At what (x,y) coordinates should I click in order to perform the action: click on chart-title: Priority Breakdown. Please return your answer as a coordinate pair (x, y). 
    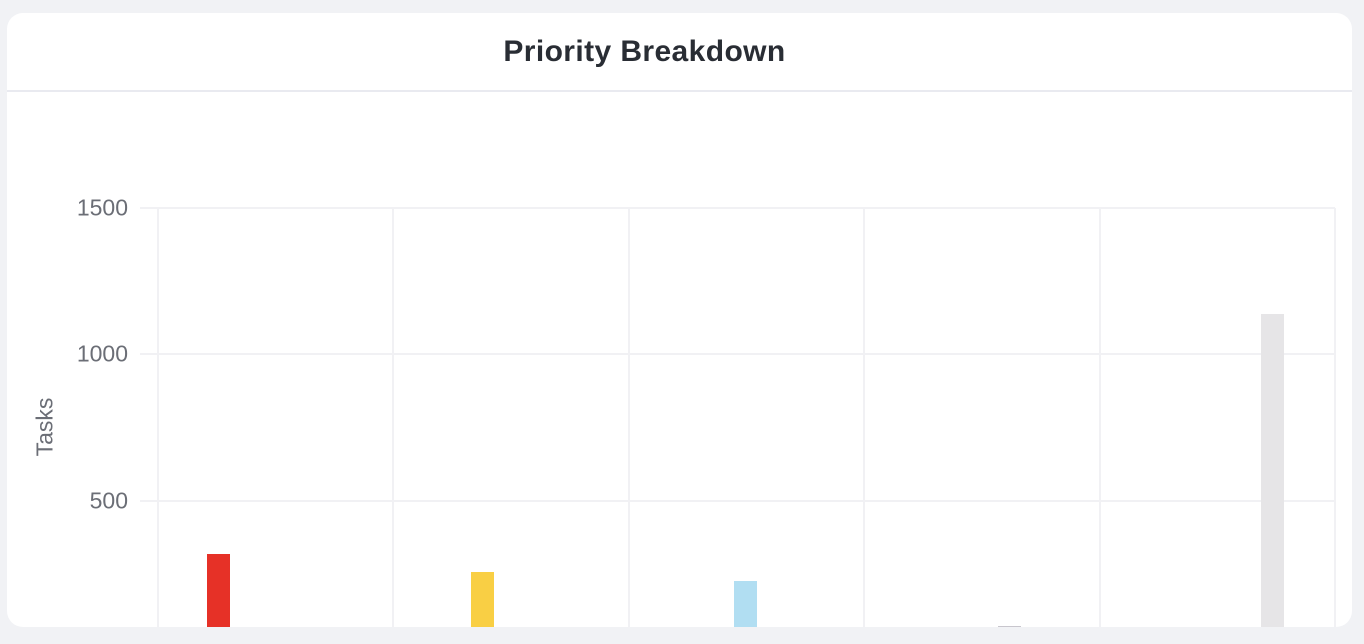
    Looking at the image, I should click on (644, 51).